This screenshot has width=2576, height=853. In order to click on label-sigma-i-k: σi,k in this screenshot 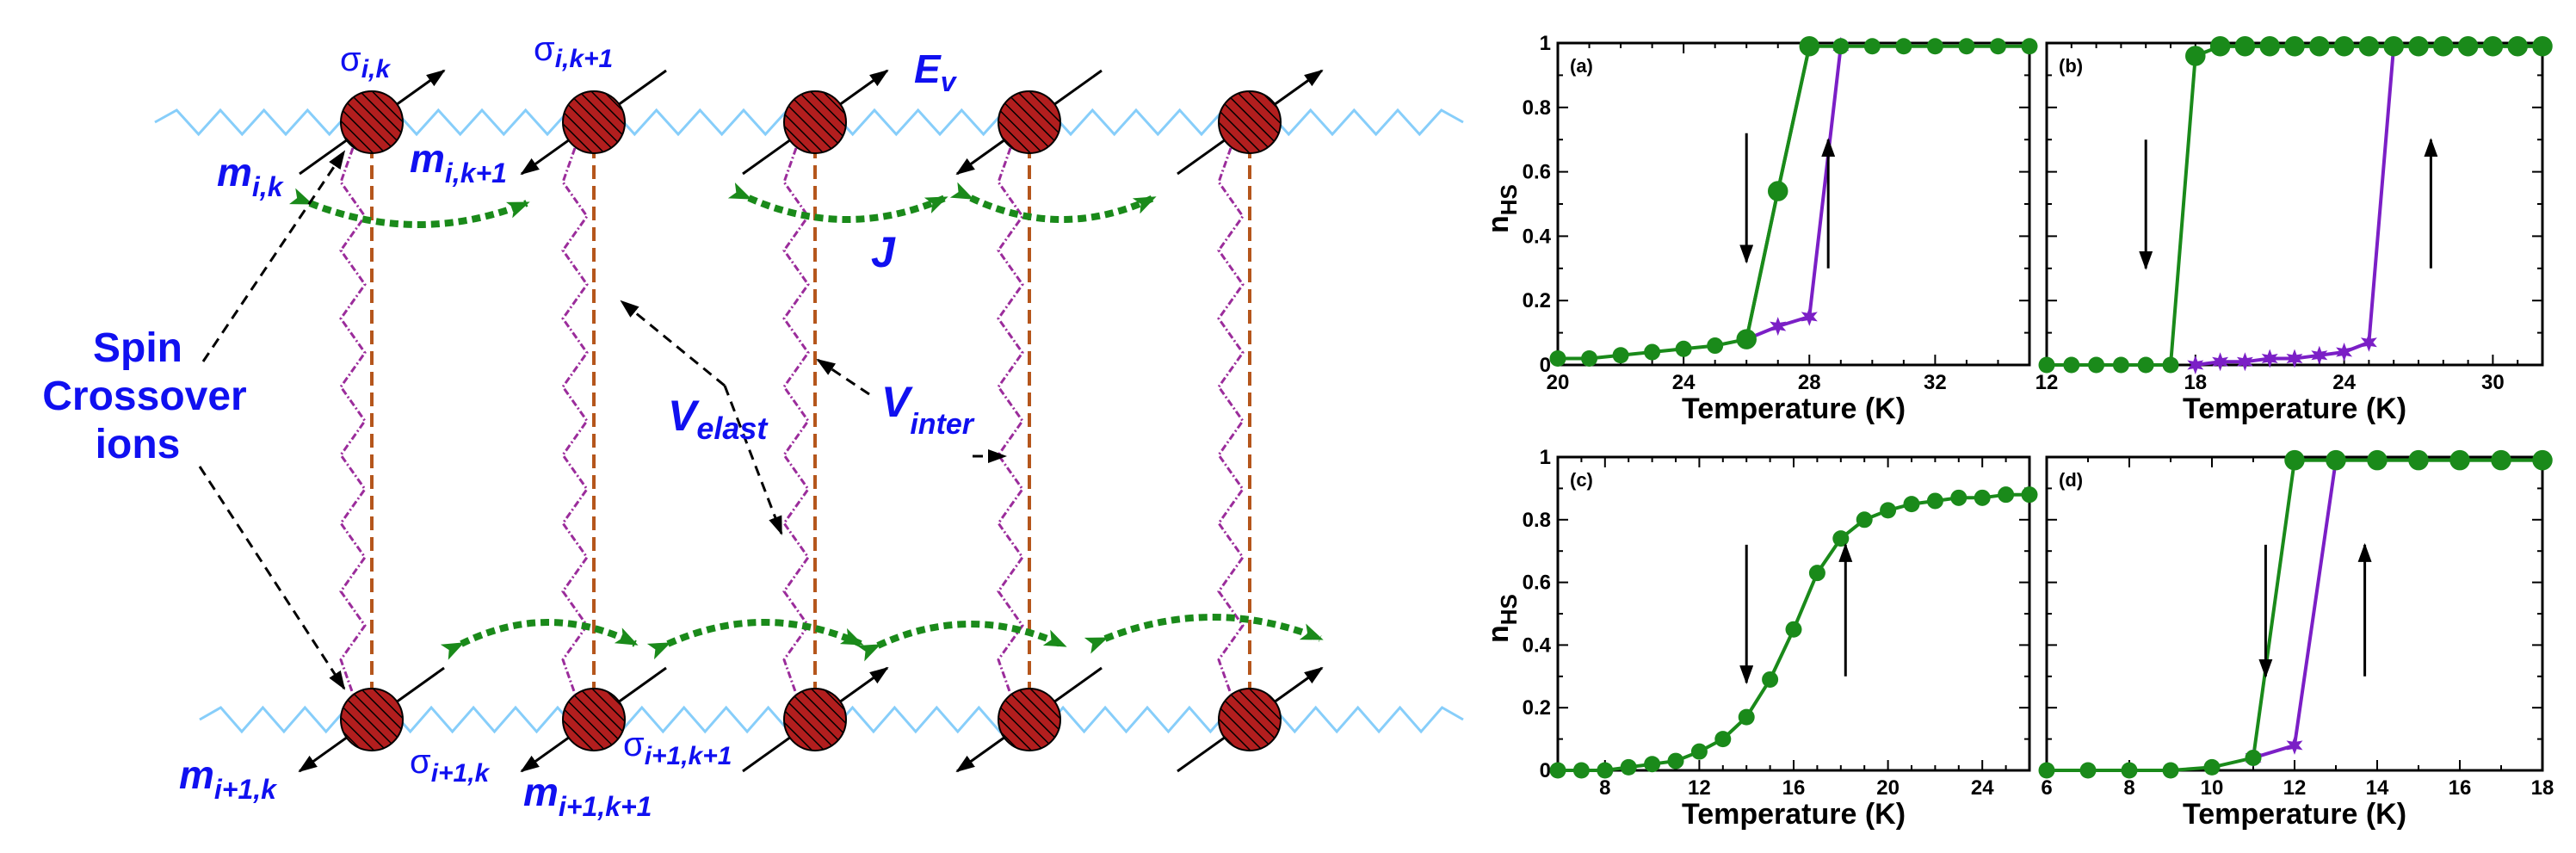, I will do `click(365, 61)`.